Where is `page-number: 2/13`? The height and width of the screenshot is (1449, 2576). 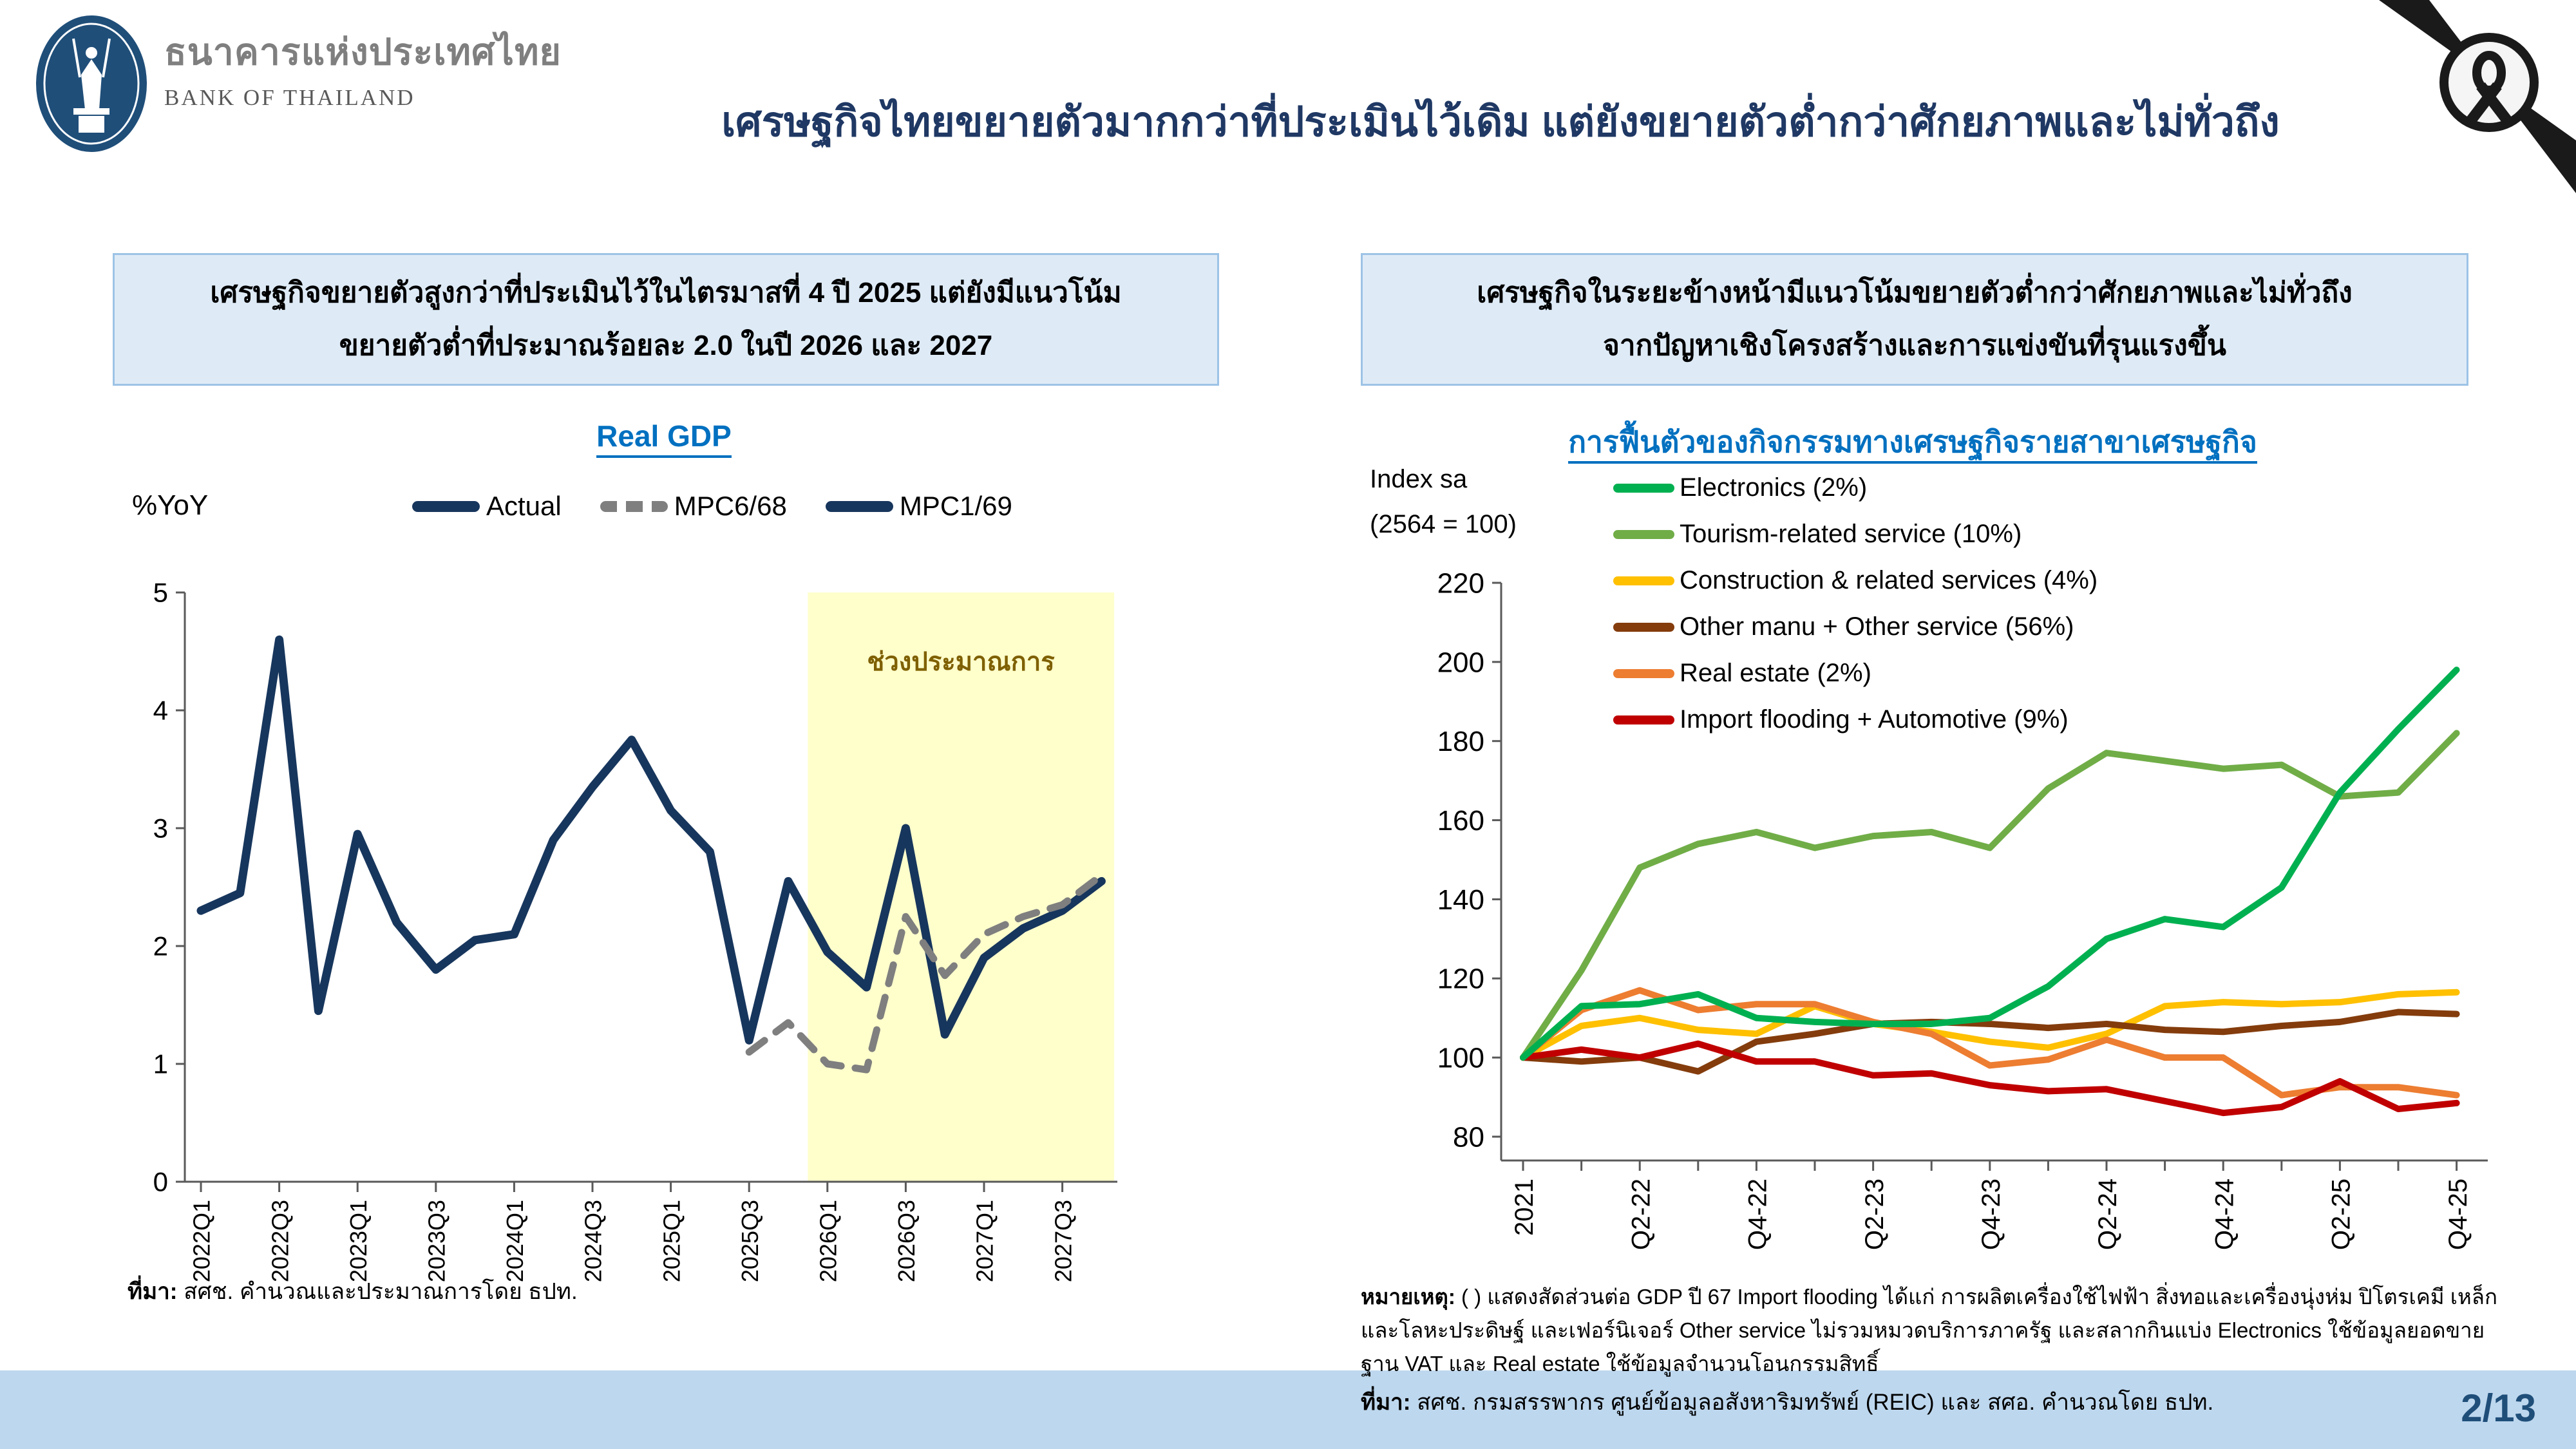
page-number: 2/13 is located at coordinates (2498, 1409).